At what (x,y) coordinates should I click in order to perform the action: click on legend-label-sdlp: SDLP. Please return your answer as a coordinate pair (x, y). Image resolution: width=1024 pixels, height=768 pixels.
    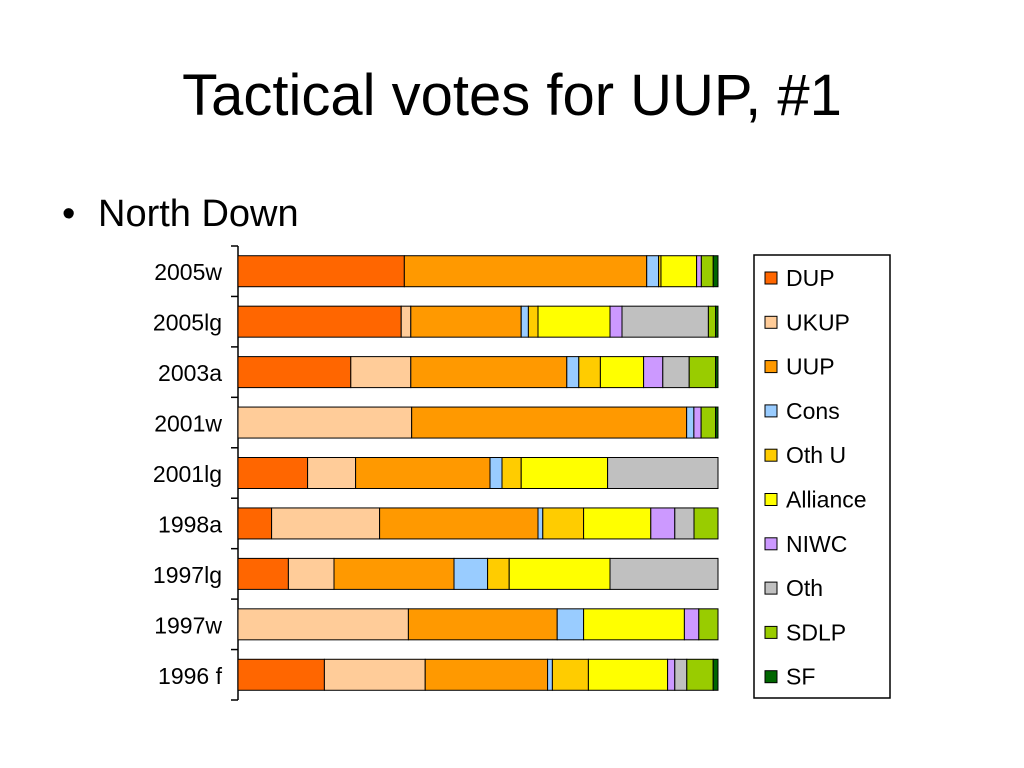
    Looking at the image, I should click on (816, 632).